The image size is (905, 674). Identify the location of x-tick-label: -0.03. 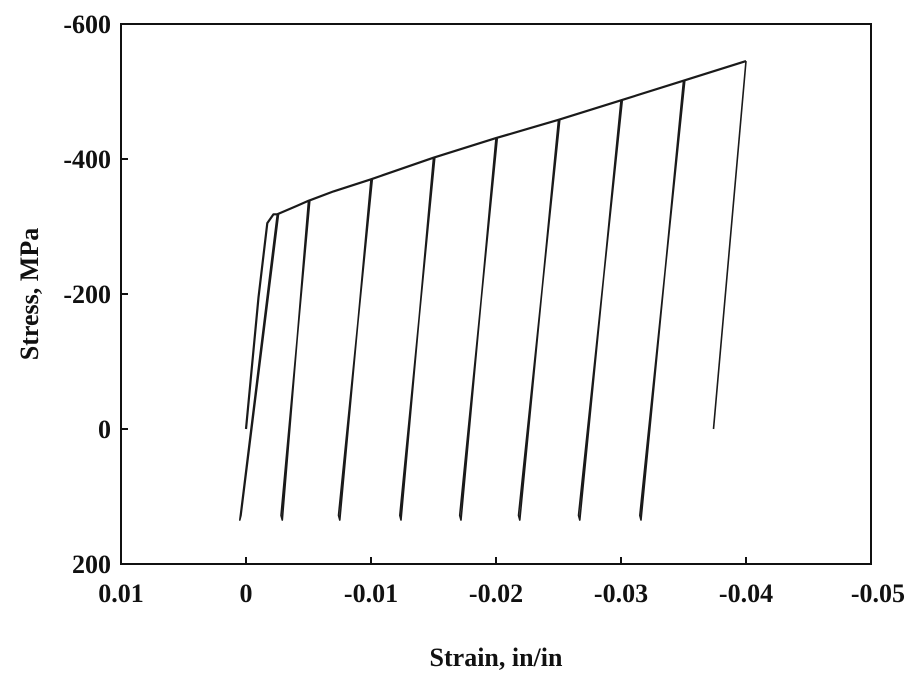
(621, 593).